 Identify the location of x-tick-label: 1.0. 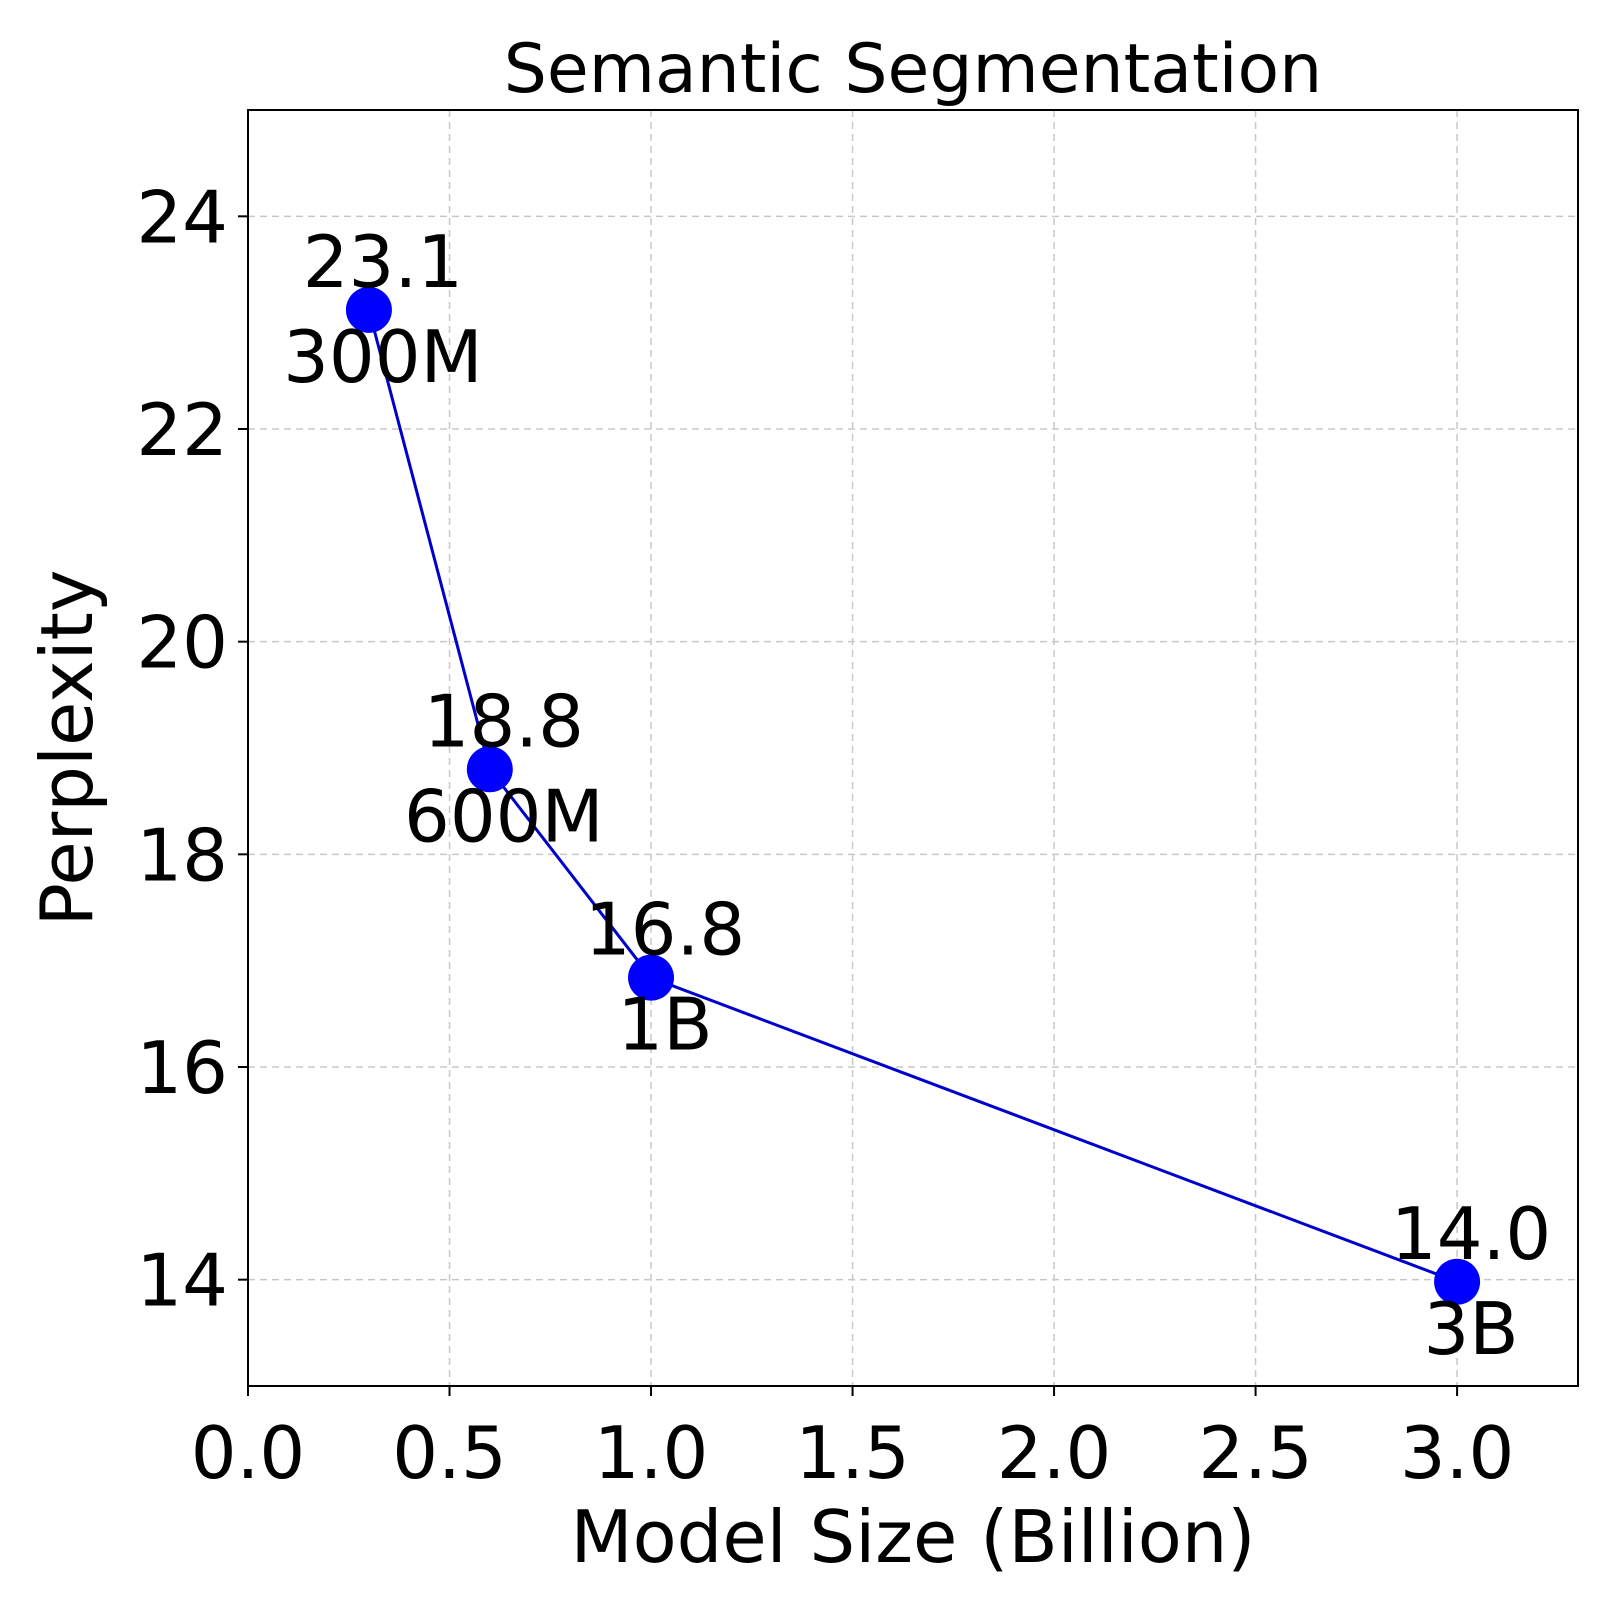
(651, 1453).